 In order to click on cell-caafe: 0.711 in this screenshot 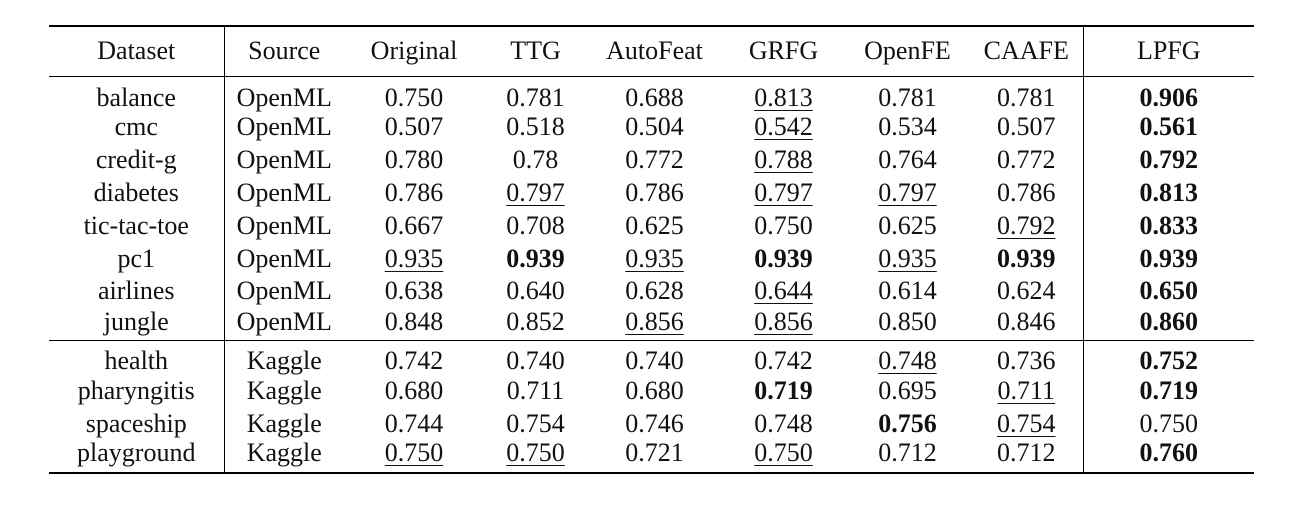, I will do `click(1027, 391)`.